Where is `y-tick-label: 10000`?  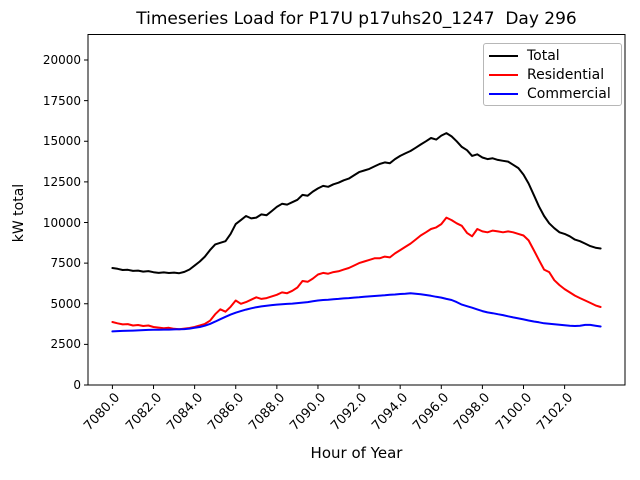
y-tick-label: 10000 is located at coordinates (61, 222).